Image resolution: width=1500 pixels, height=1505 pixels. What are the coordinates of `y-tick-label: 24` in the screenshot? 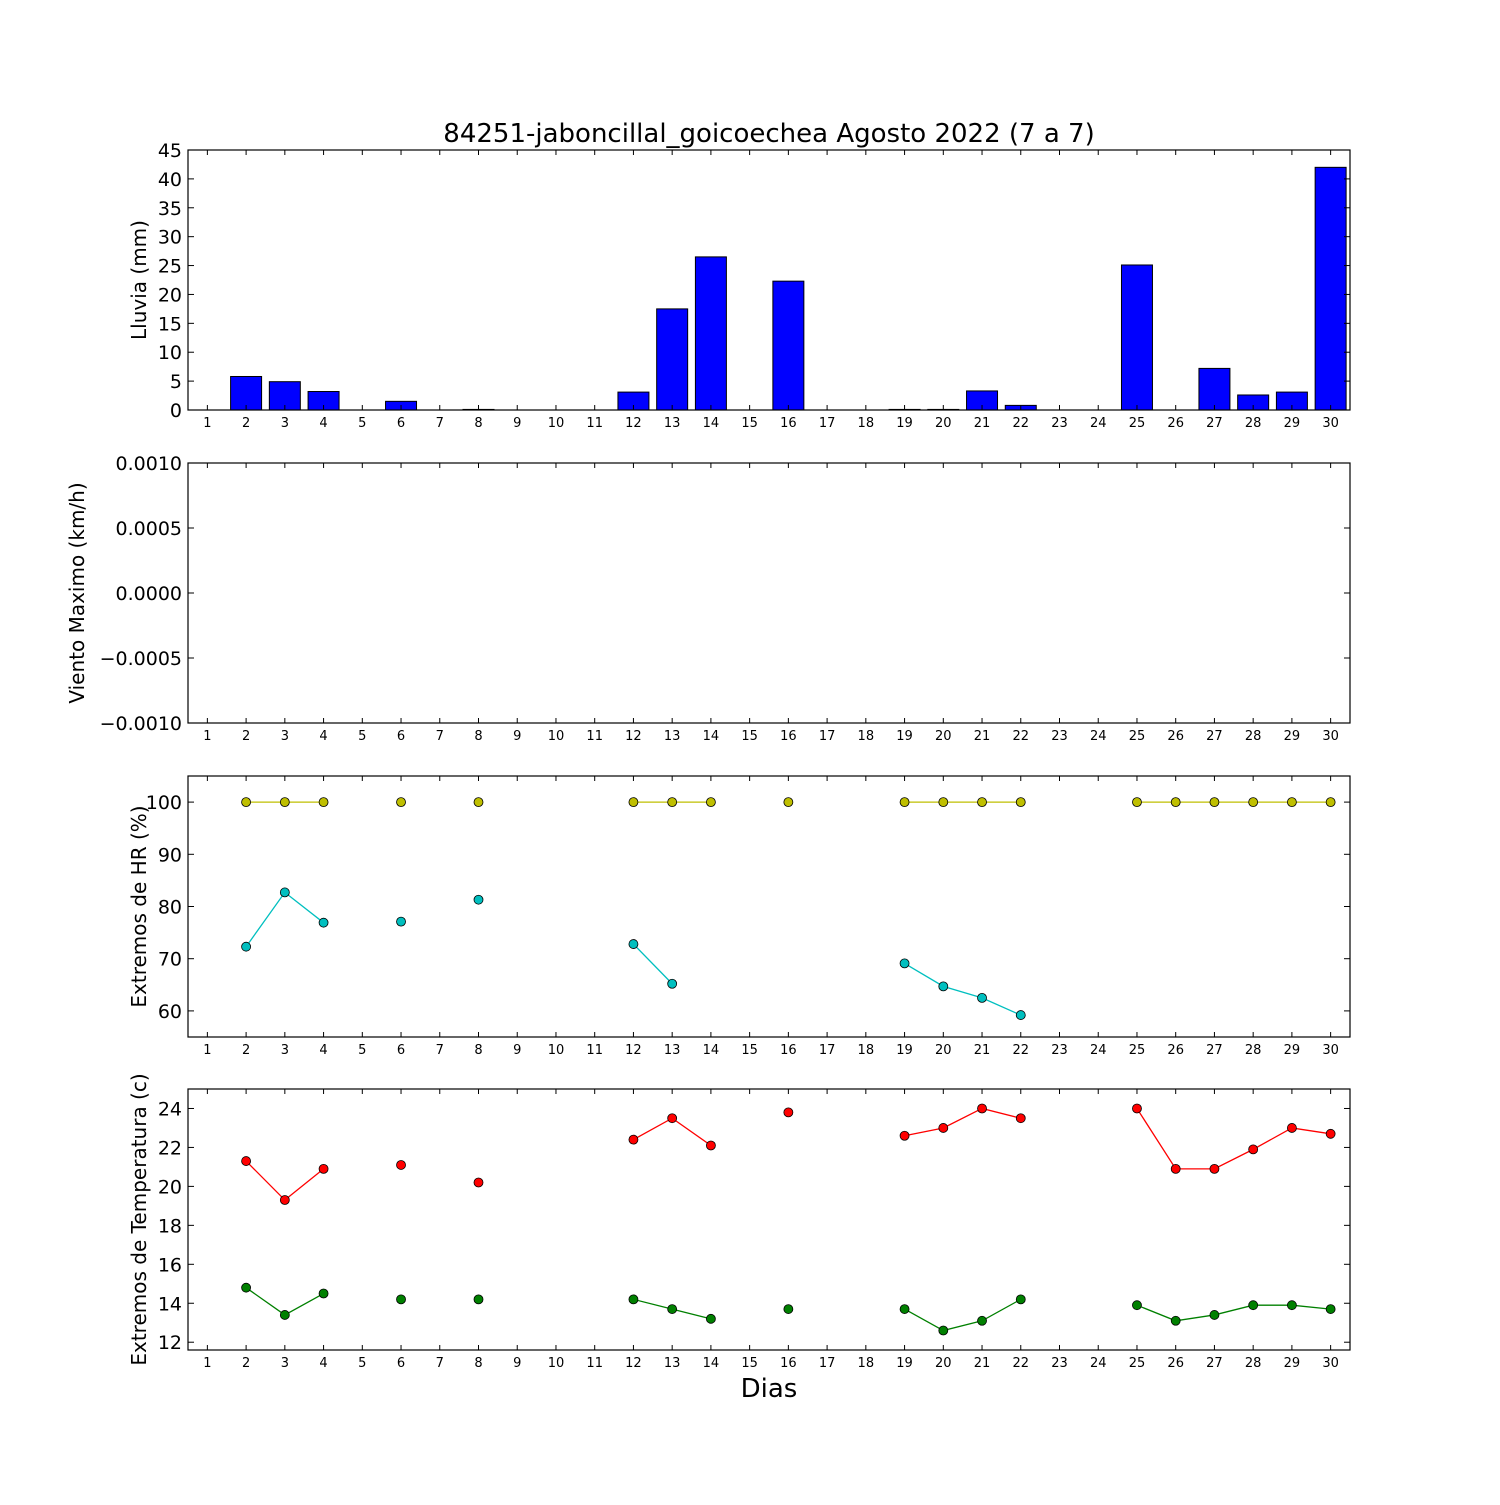 It's located at (170, 1109).